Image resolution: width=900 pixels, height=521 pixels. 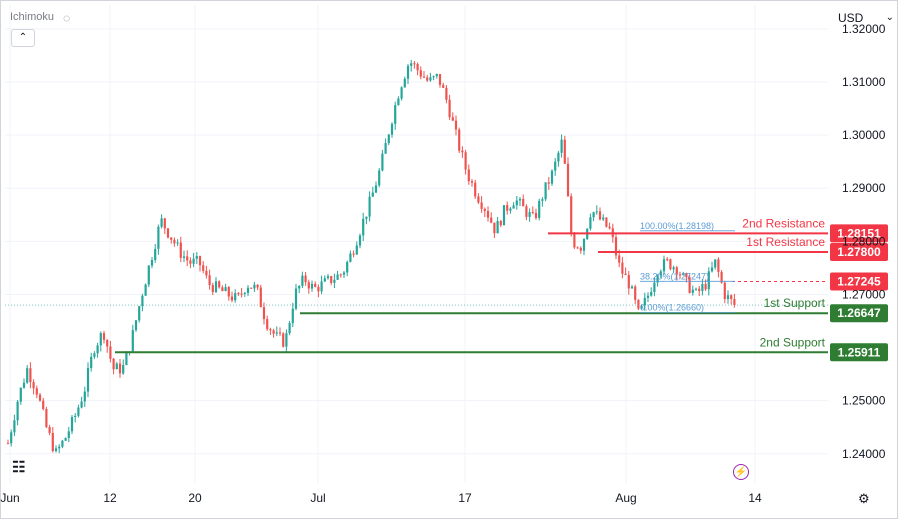 I want to click on y-tick-label: 1.25000, so click(x=864, y=401).